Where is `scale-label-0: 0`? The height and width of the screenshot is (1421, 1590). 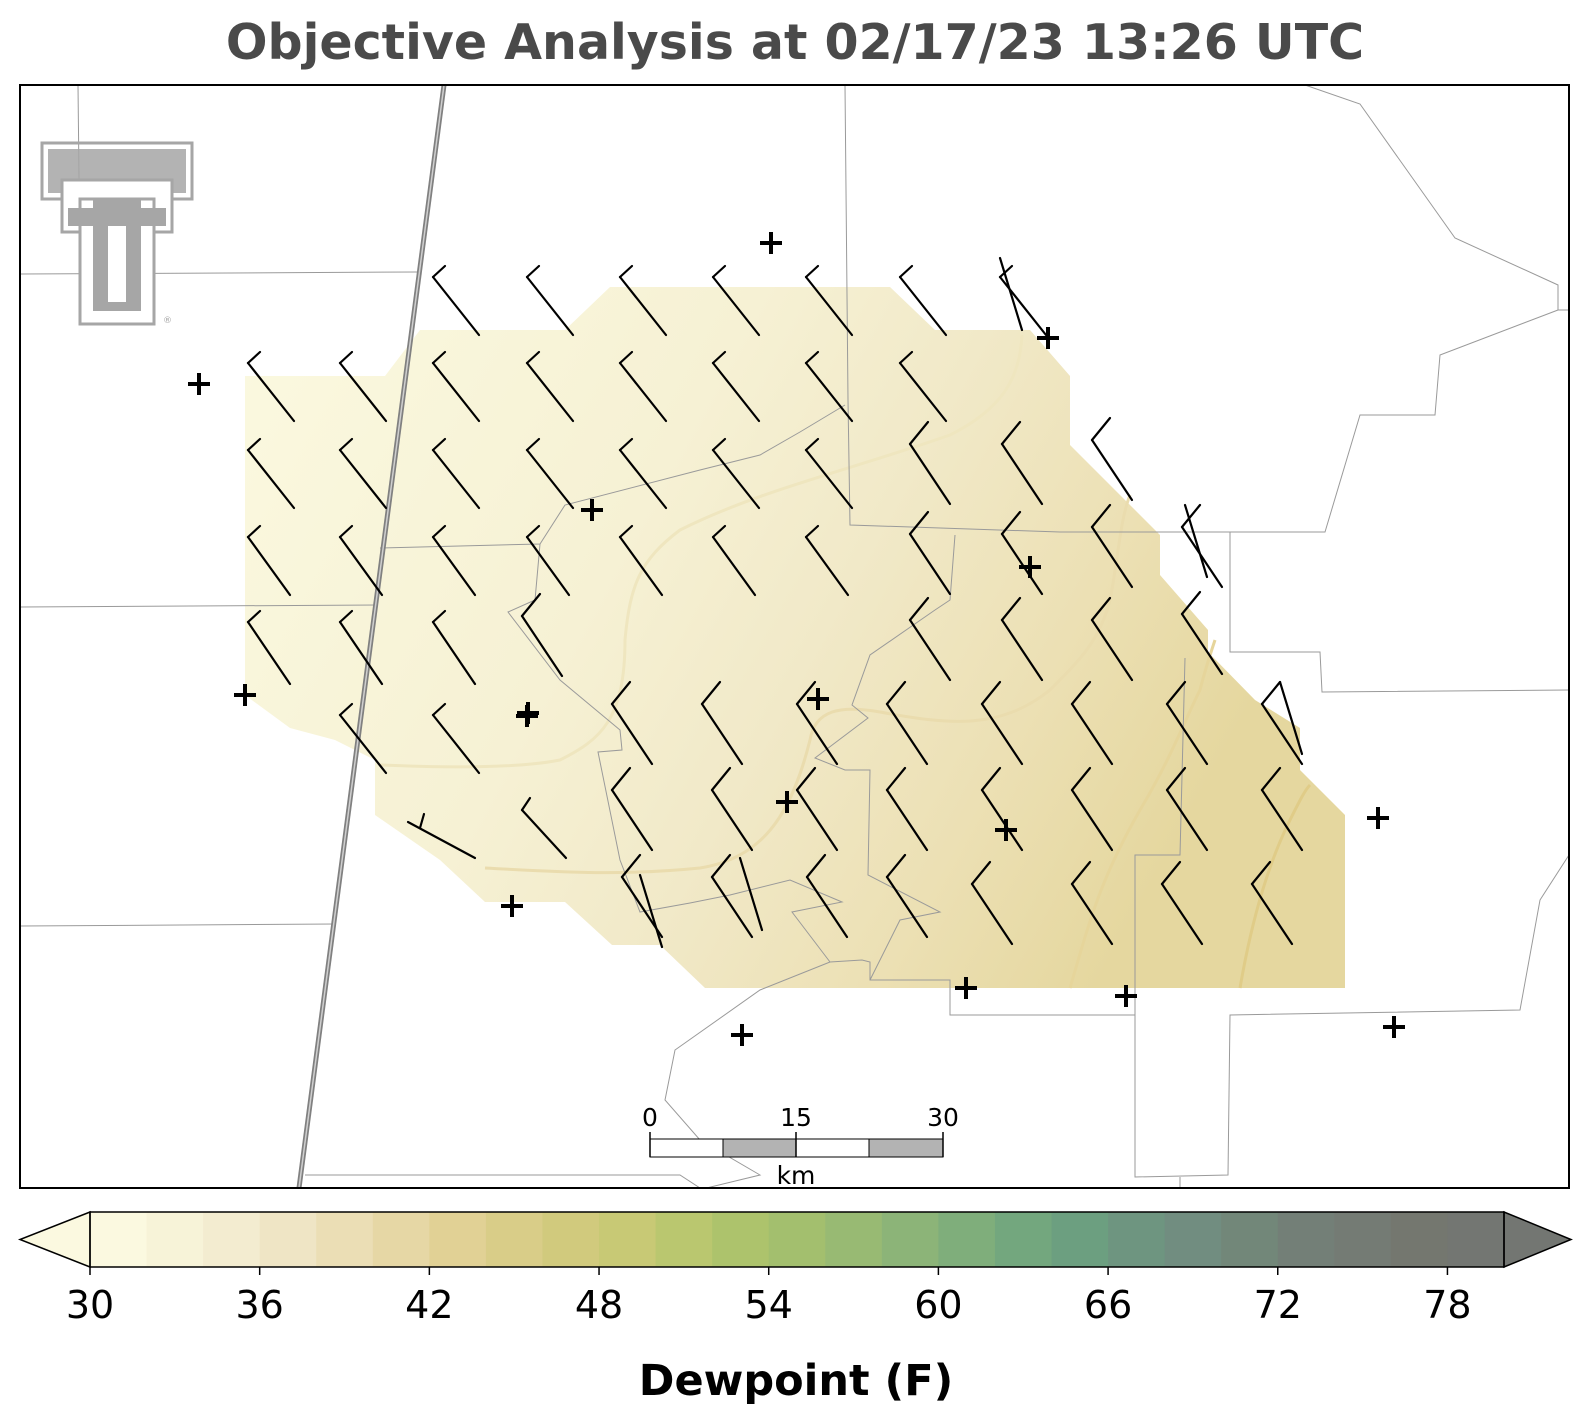 scale-label-0: 0 is located at coordinates (650, 1117).